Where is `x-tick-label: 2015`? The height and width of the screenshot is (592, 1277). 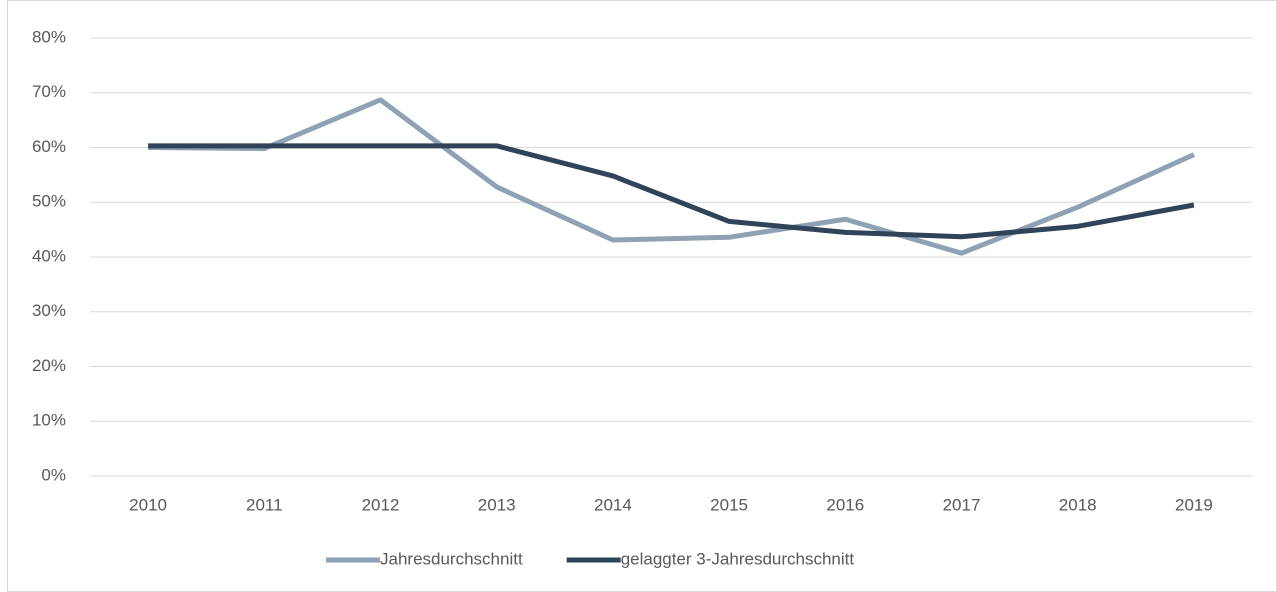
x-tick-label: 2015 is located at coordinates (729, 504).